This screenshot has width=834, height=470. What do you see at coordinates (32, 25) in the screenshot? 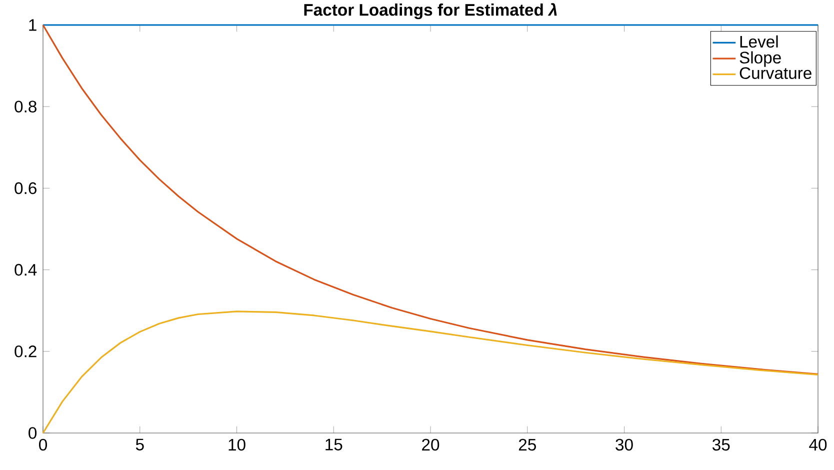
I see `y-tick-label: 1` at bounding box center [32, 25].